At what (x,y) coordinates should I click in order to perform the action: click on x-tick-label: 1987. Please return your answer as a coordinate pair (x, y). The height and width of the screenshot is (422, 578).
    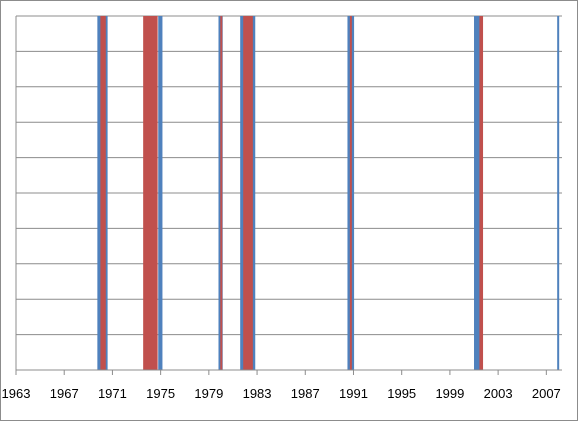
    Looking at the image, I should click on (305, 393).